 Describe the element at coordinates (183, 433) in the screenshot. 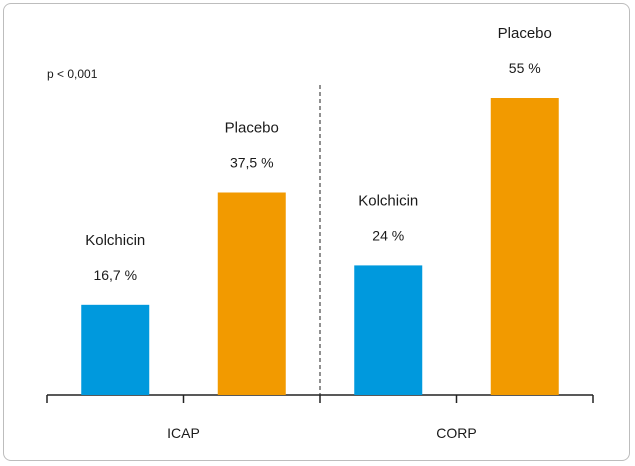

I see `category-label: ICAP` at that location.